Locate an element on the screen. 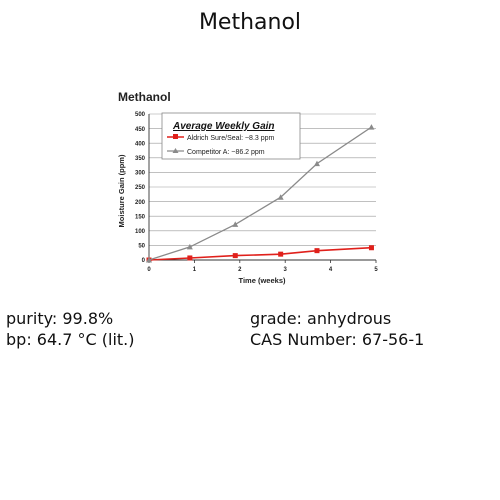 This screenshot has width=500, height=500. page-title: Methanol is located at coordinates (250, 22).